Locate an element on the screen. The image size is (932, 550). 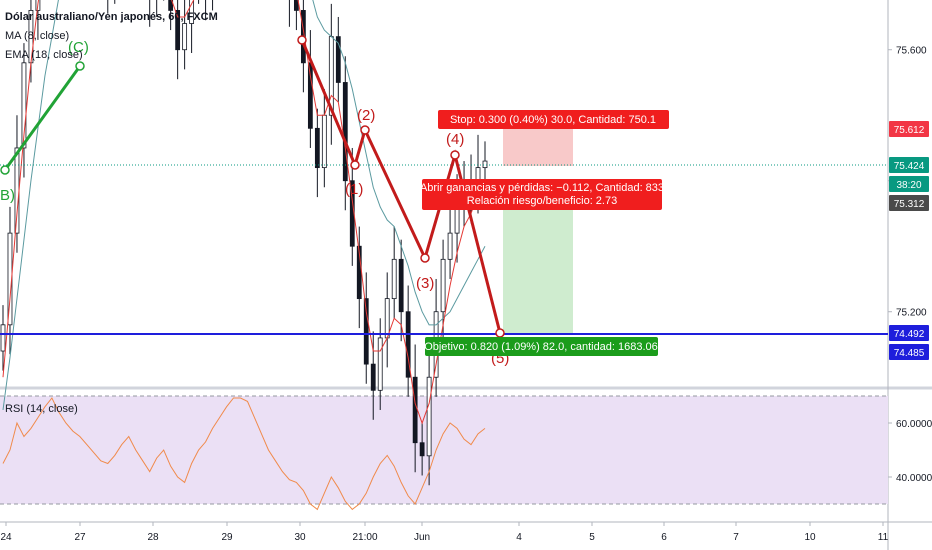
wave-line-green is located at coordinates (42, 118).